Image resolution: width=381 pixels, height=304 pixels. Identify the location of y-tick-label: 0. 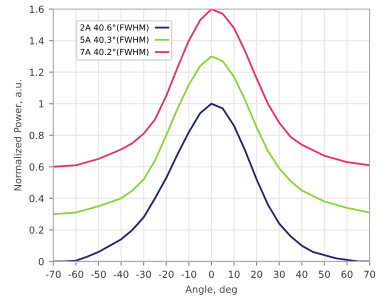
(41, 262).